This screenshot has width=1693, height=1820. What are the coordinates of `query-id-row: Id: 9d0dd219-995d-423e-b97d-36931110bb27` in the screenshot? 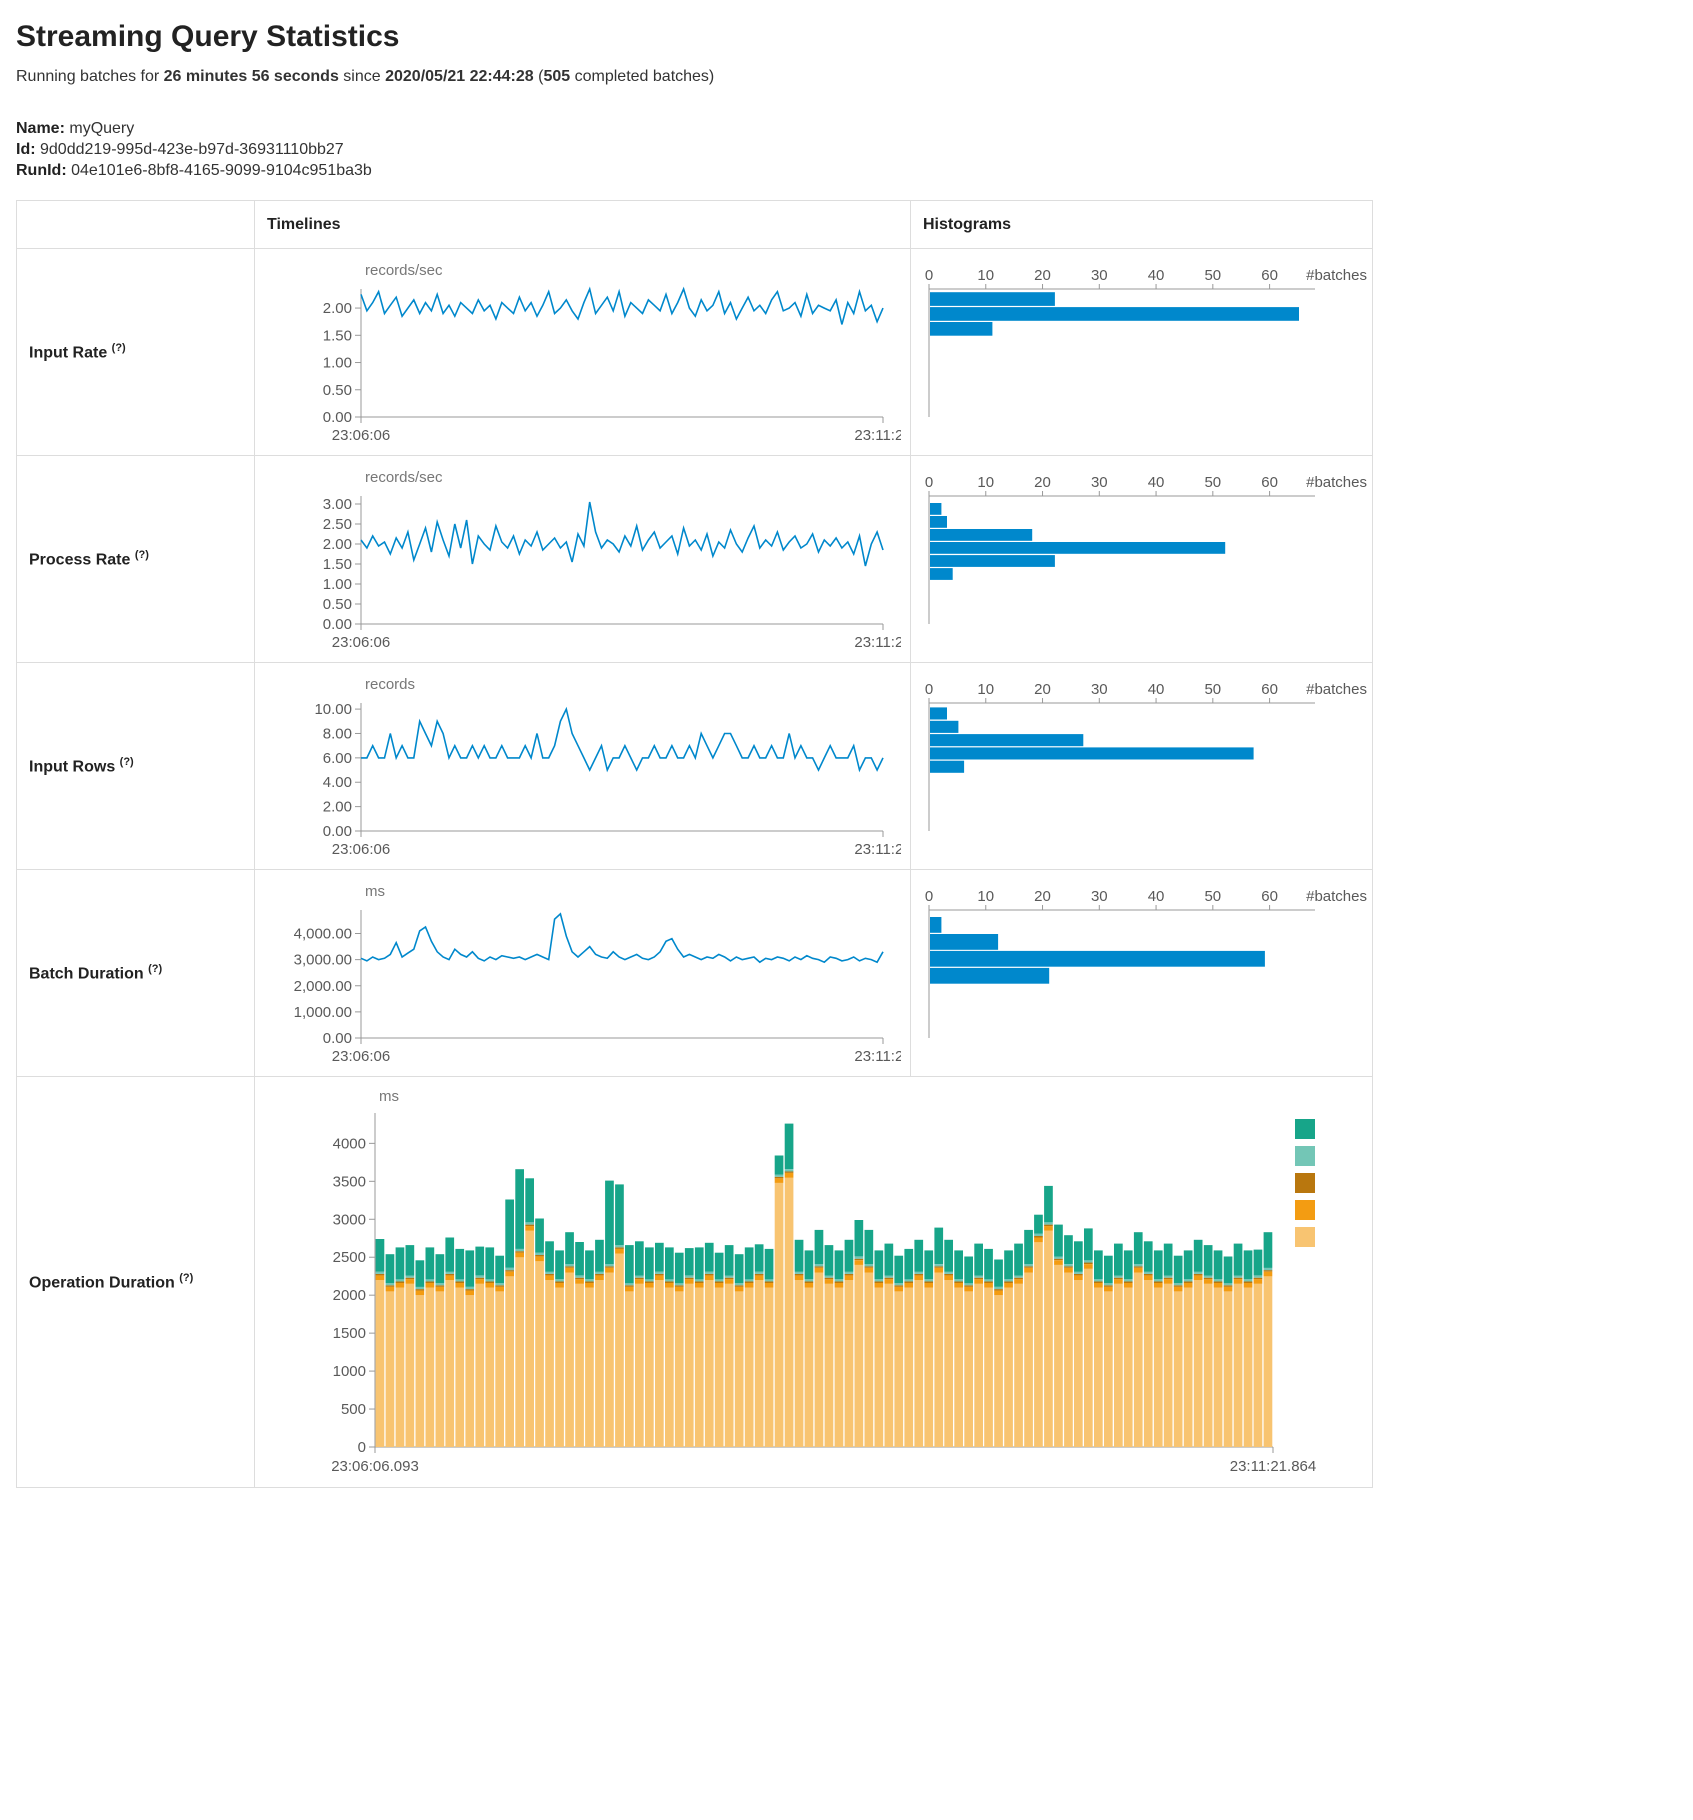 It's located at (846, 150).